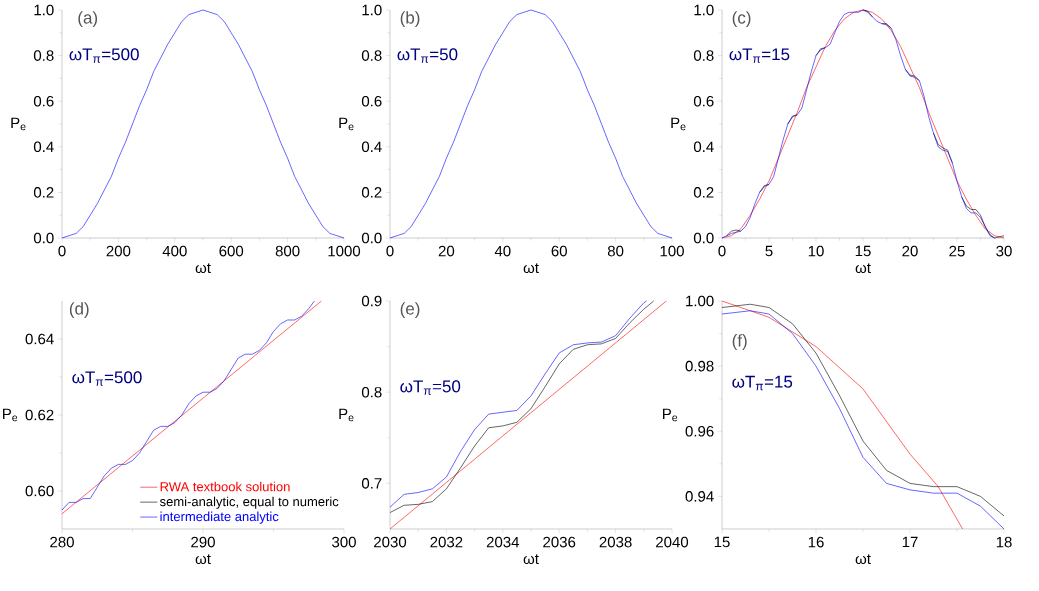  I want to click on legend-label: intermediate analytic, so click(219, 517).